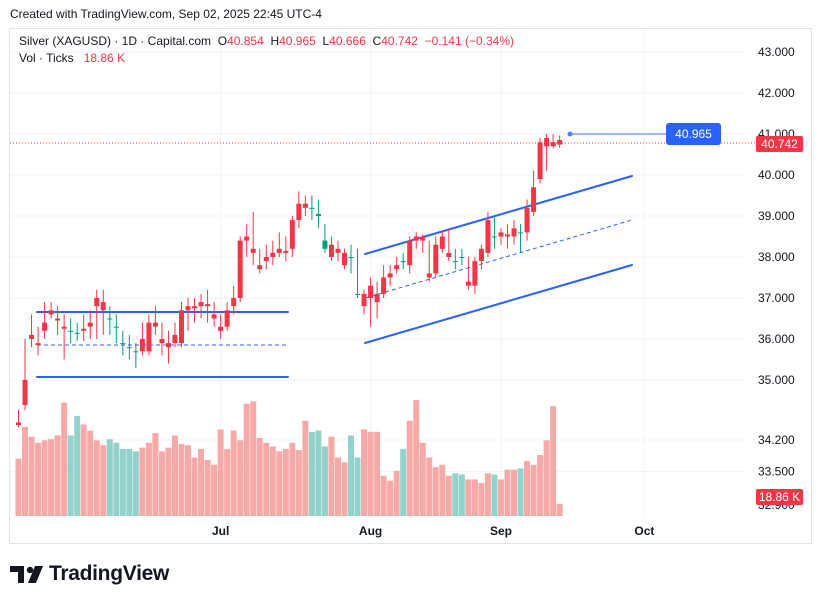 This screenshot has width=822, height=604. What do you see at coordinates (377, 41) in the screenshot?
I see `close-label: C` at bounding box center [377, 41].